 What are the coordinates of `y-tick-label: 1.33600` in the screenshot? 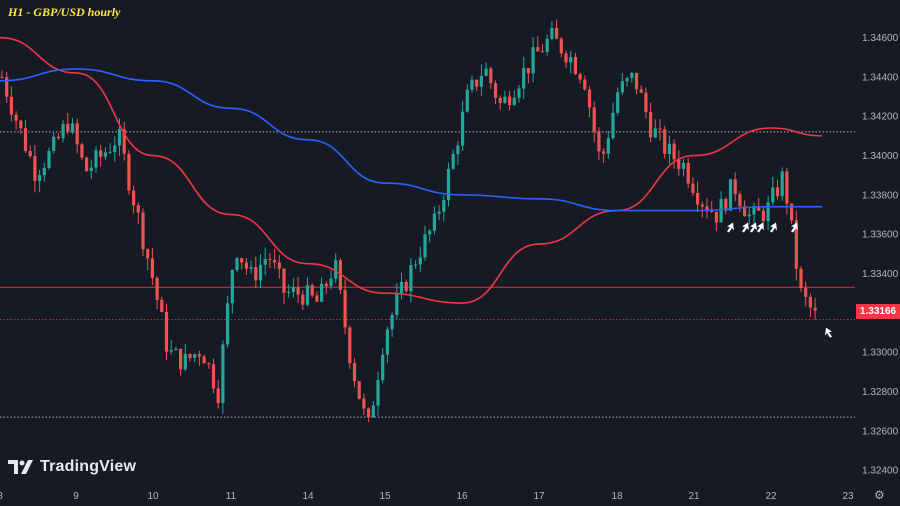 It's located at (880, 235).